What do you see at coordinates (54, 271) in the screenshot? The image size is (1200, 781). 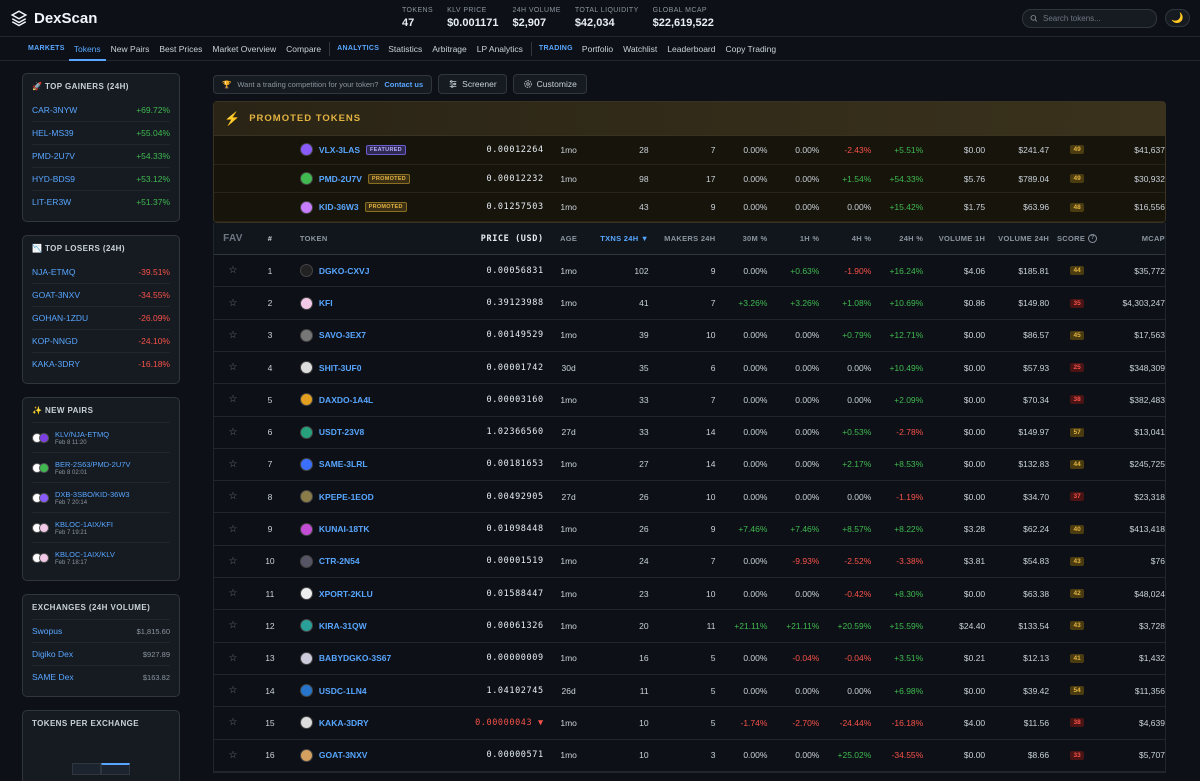 I see `token-symbol: NJA-ETMQ` at bounding box center [54, 271].